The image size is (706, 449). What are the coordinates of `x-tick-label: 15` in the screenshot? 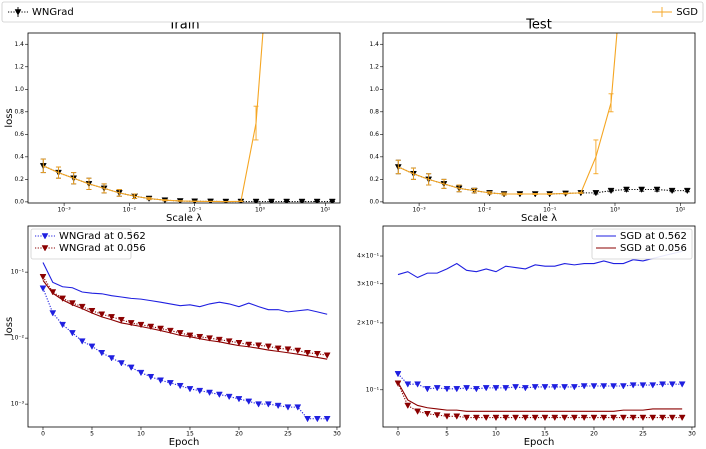 It's located at (545, 434).